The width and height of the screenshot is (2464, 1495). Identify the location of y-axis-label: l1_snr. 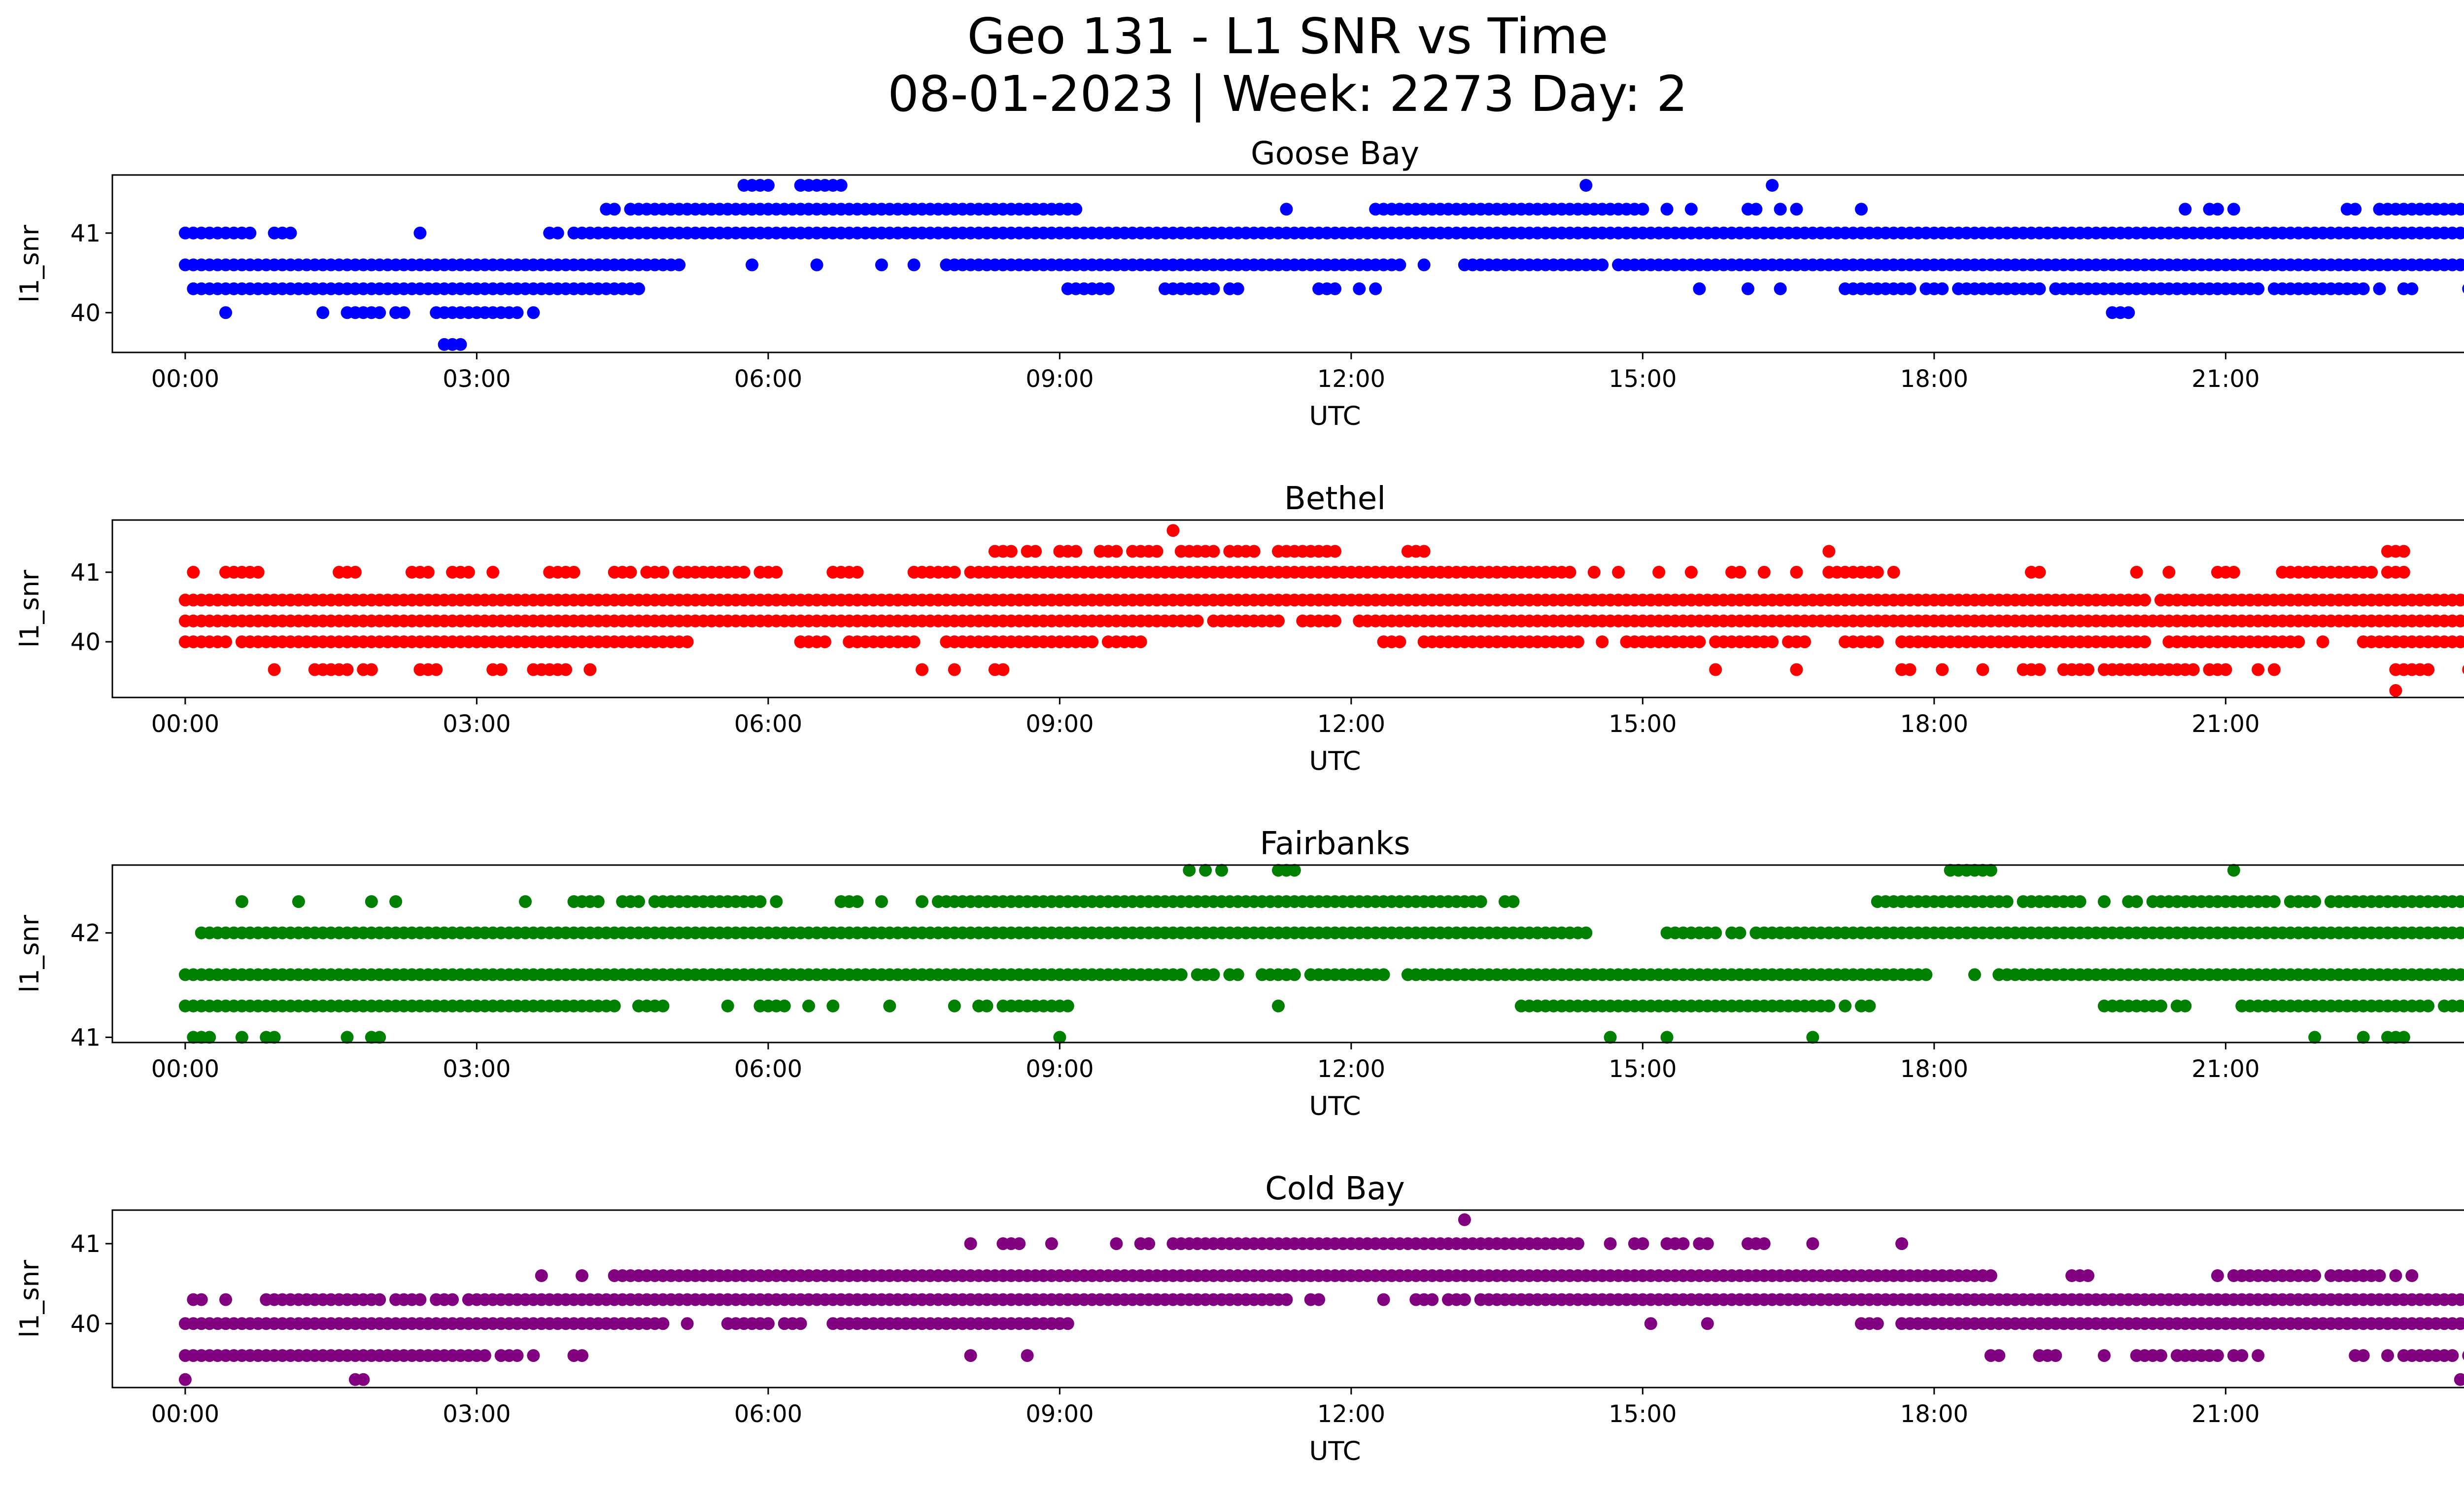
(30, 264).